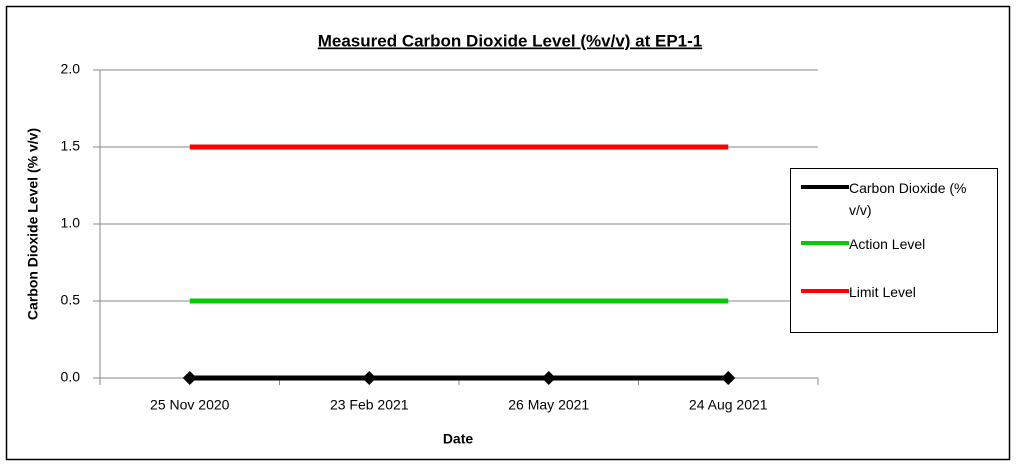 The image size is (1016, 466). Describe the element at coordinates (882, 292) in the screenshot. I see `legend-label: Limit Level` at that location.